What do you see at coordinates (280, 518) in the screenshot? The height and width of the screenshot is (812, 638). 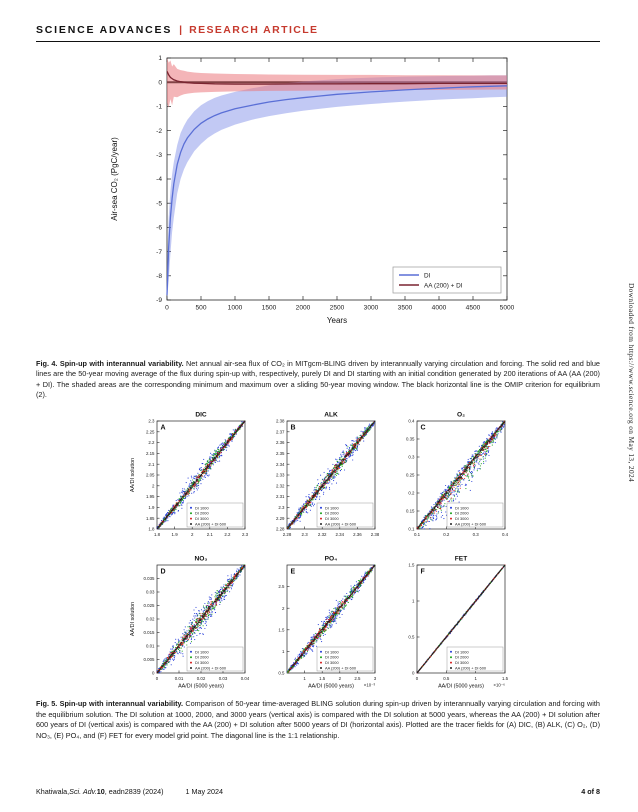 I see `svg-text: 2.29` at bounding box center [280, 518].